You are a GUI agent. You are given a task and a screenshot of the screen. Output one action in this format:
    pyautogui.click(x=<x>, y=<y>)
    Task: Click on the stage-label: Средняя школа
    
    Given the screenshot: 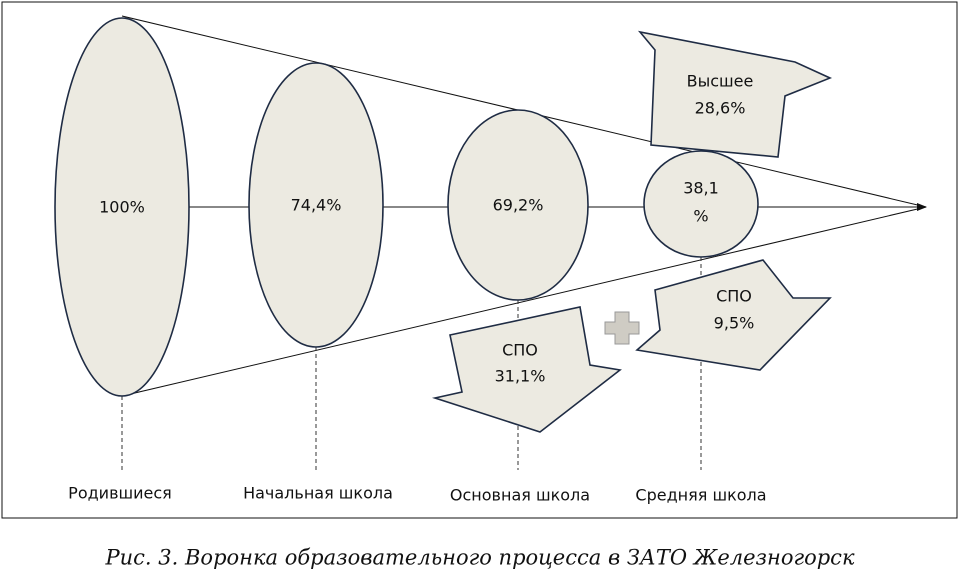 What is the action you would take?
    pyautogui.click(x=700, y=495)
    